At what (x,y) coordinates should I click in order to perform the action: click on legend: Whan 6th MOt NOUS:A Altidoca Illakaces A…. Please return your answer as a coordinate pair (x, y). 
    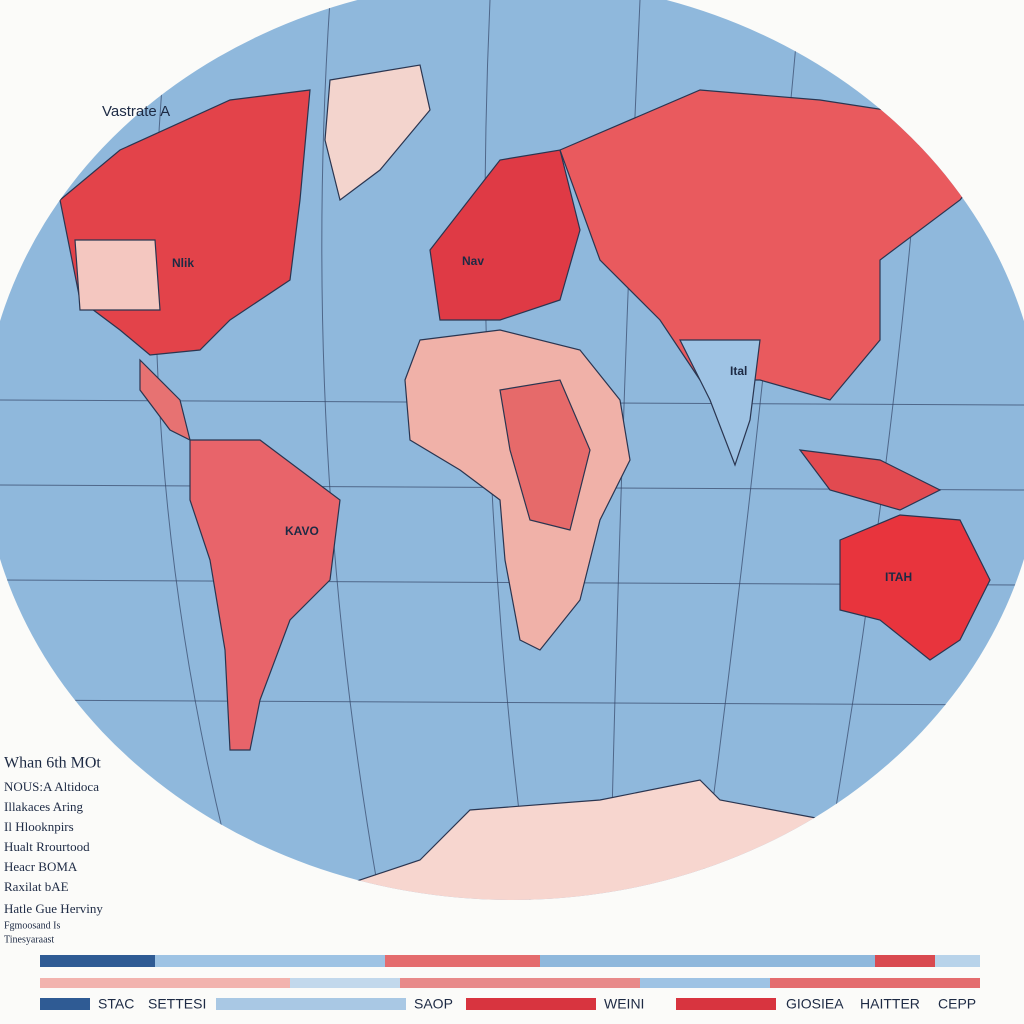
    Looking at the image, I should click on (53, 850).